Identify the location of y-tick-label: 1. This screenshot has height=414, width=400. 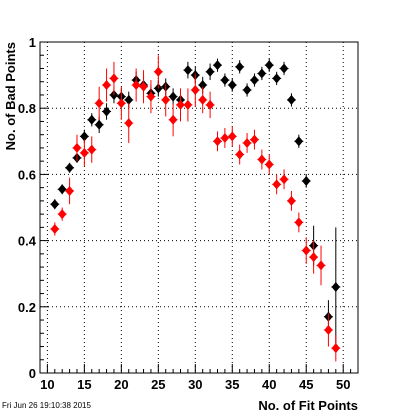
(32, 42).